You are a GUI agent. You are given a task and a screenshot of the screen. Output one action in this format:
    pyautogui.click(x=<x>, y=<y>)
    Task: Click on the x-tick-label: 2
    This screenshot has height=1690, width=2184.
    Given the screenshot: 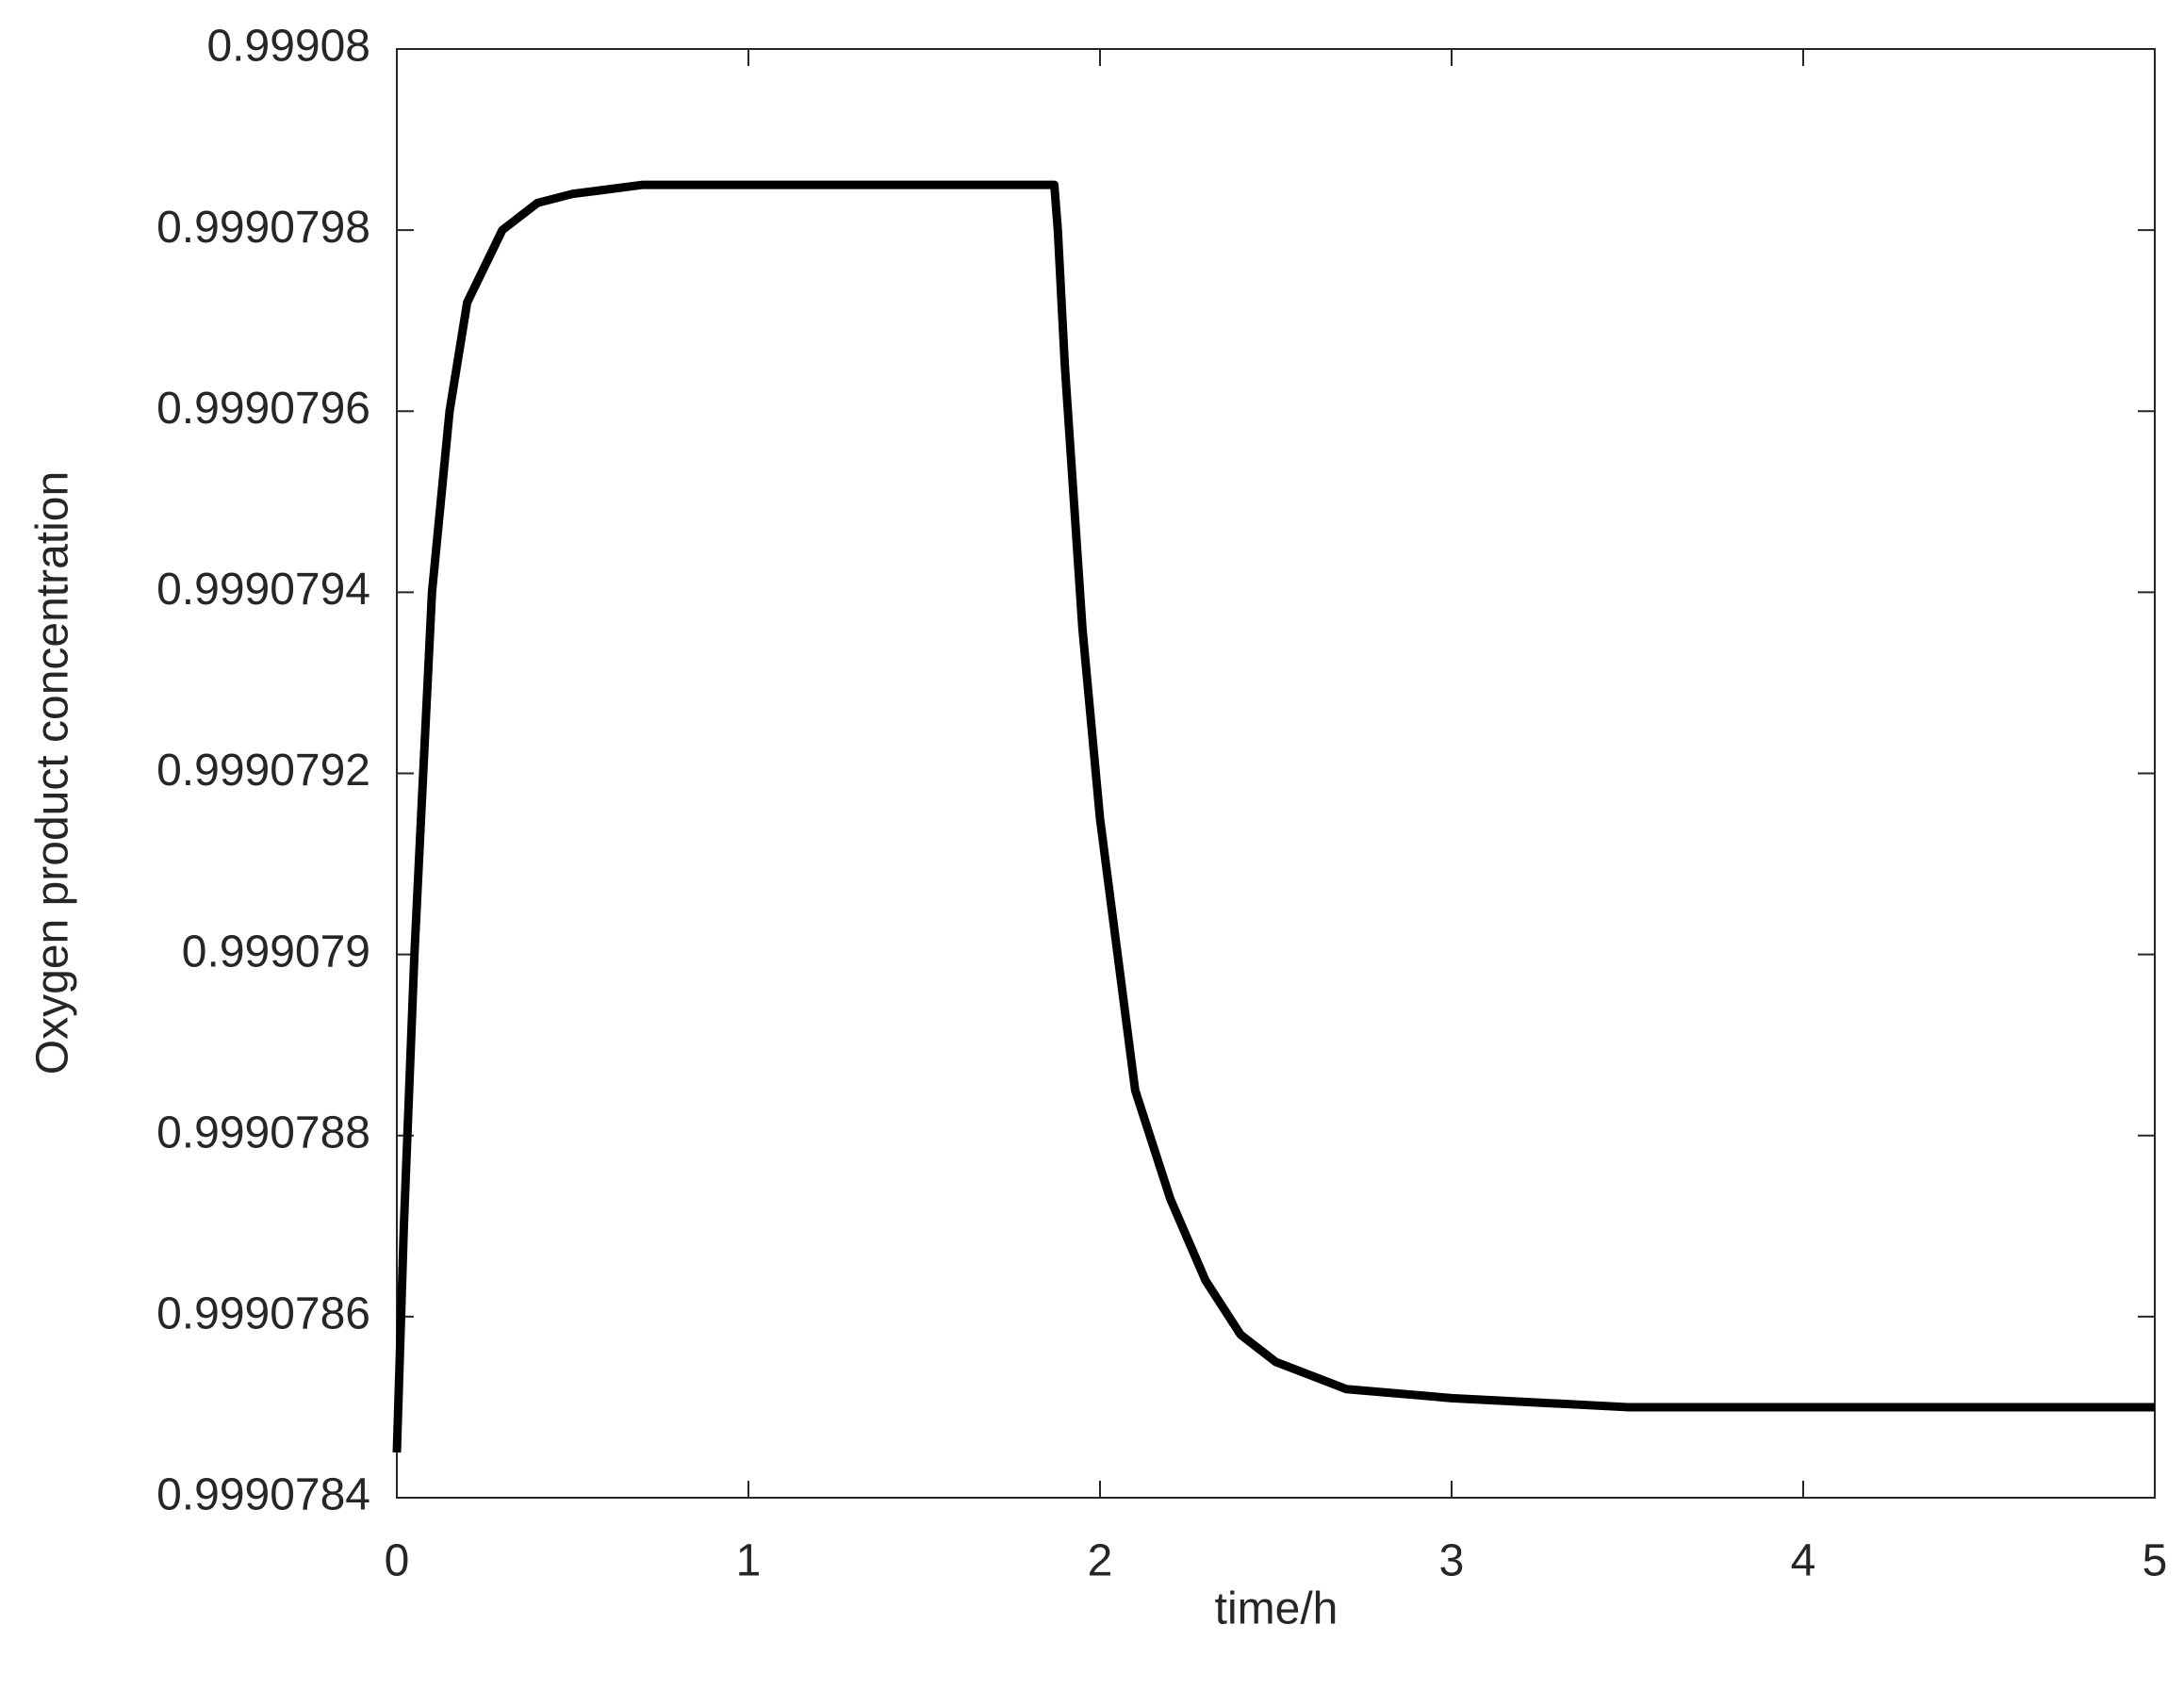 What is the action you would take?
    pyautogui.click(x=1100, y=1561)
    